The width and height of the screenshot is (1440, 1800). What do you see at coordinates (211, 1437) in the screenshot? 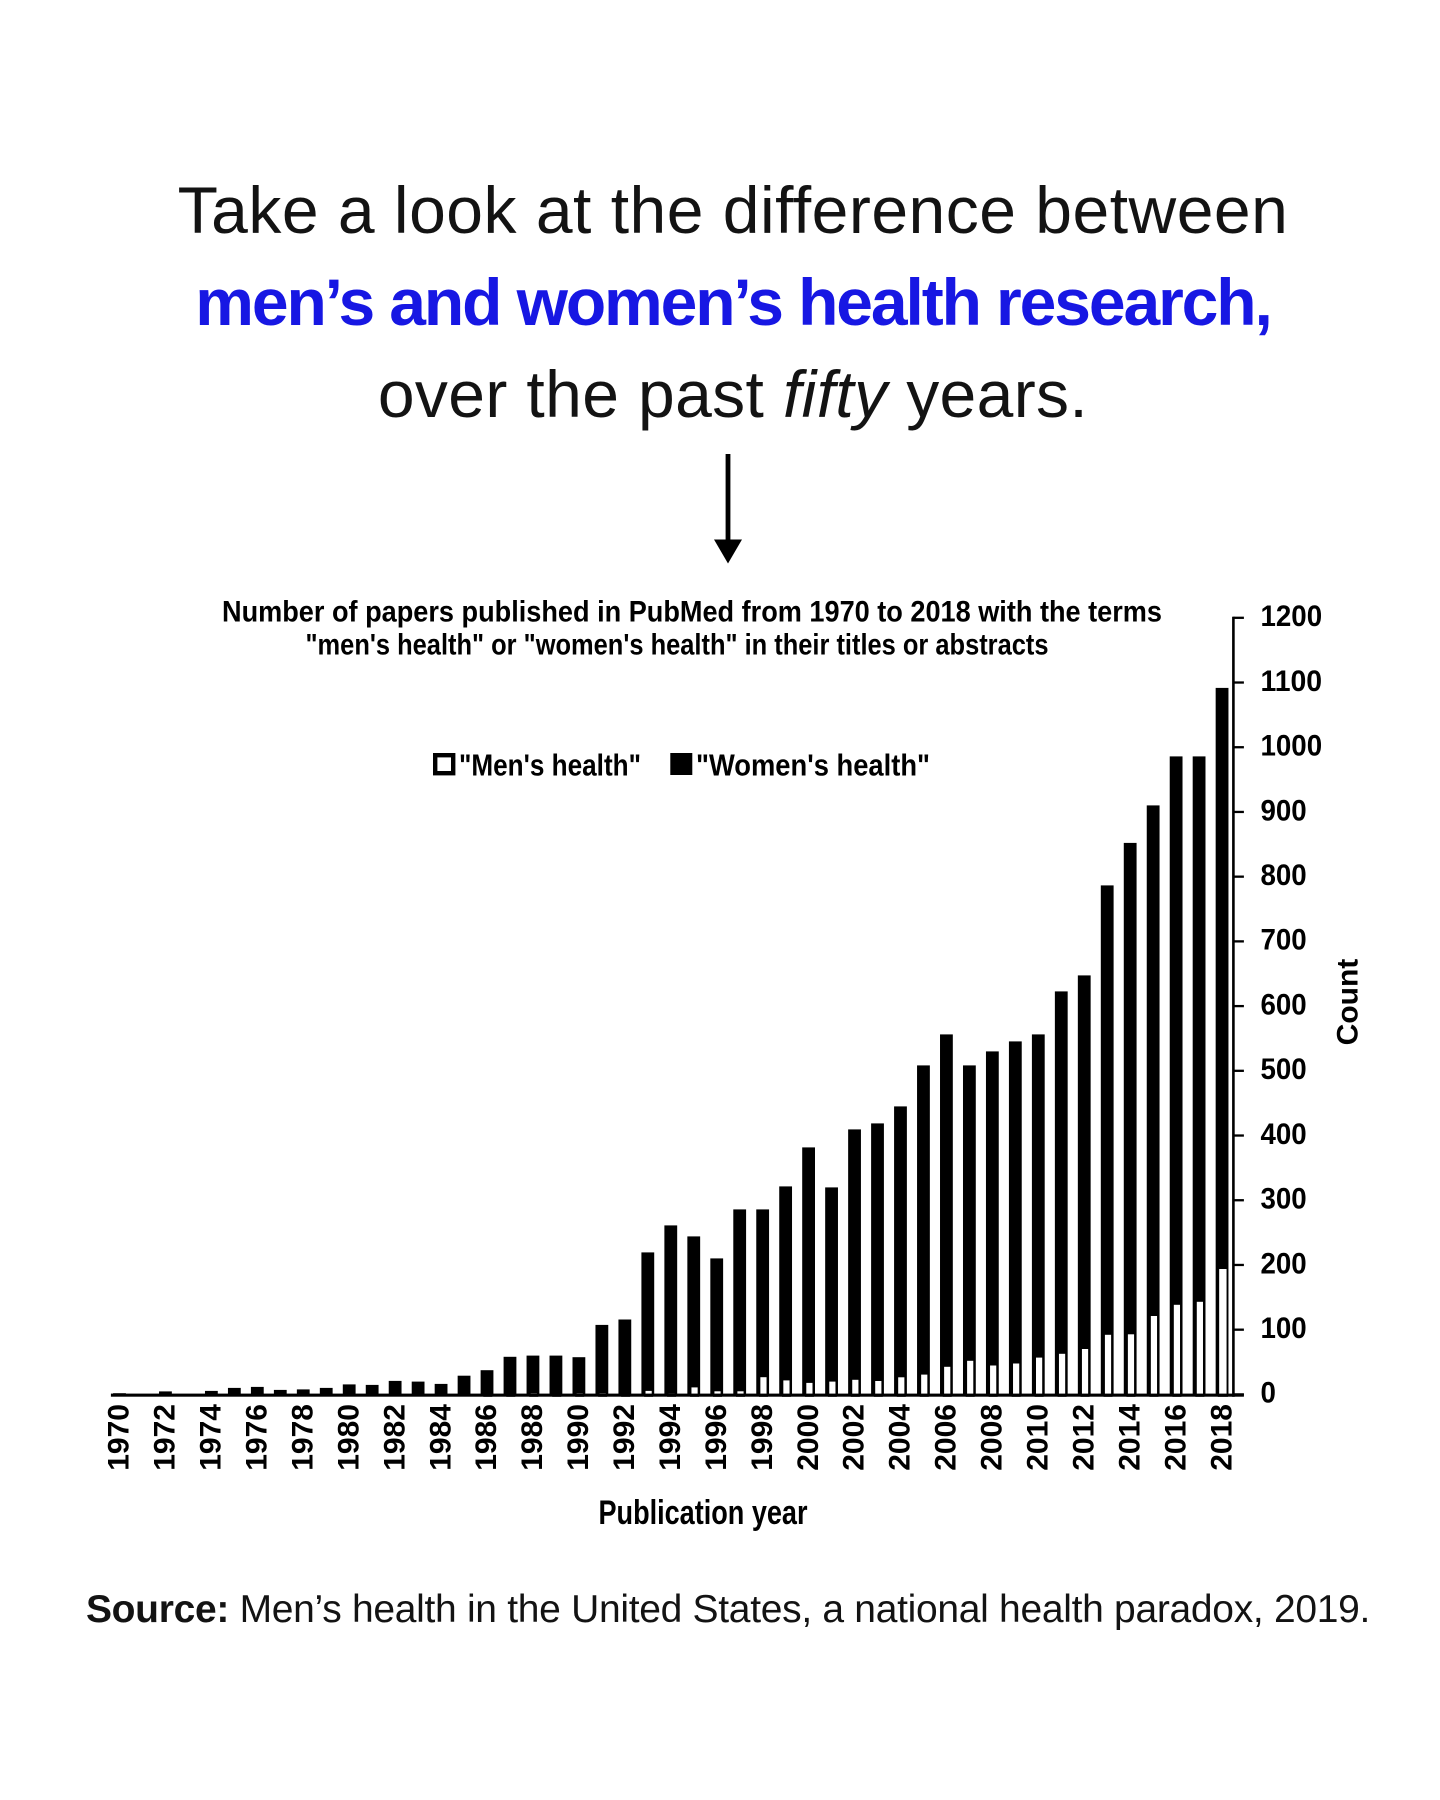
I see `svg-text: 1974` at bounding box center [211, 1437].